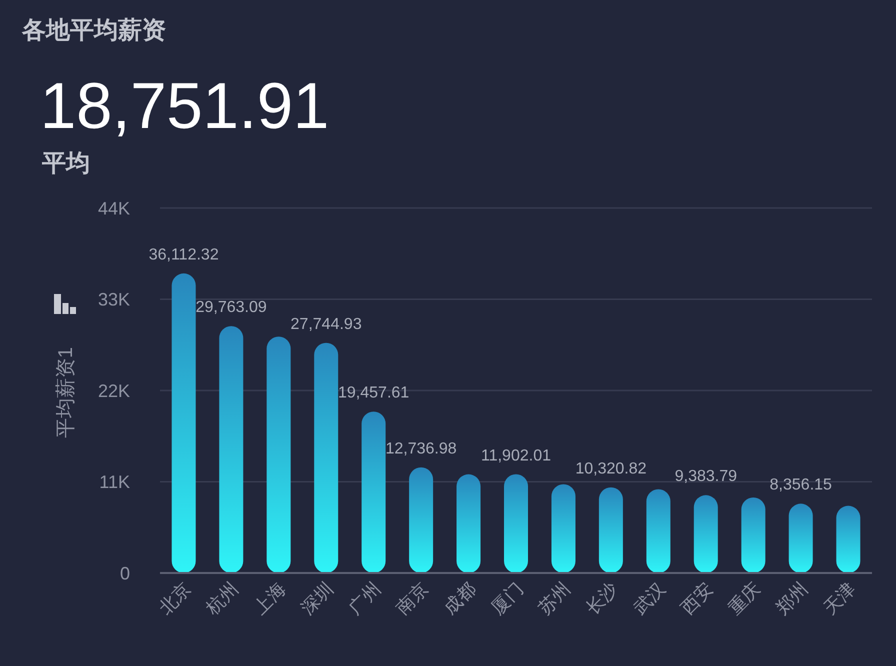 The width and height of the screenshot is (896, 666). I want to click on y-tick-label: 22K, so click(114, 390).